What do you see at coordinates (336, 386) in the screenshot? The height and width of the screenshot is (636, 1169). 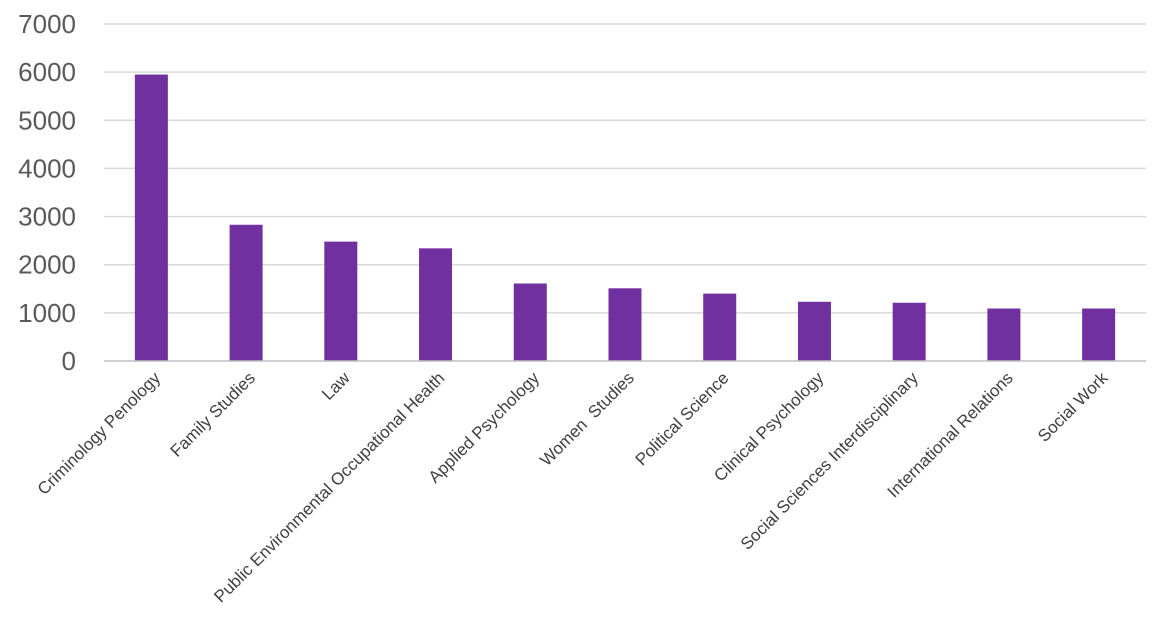 I see `x-tick-label: Law` at bounding box center [336, 386].